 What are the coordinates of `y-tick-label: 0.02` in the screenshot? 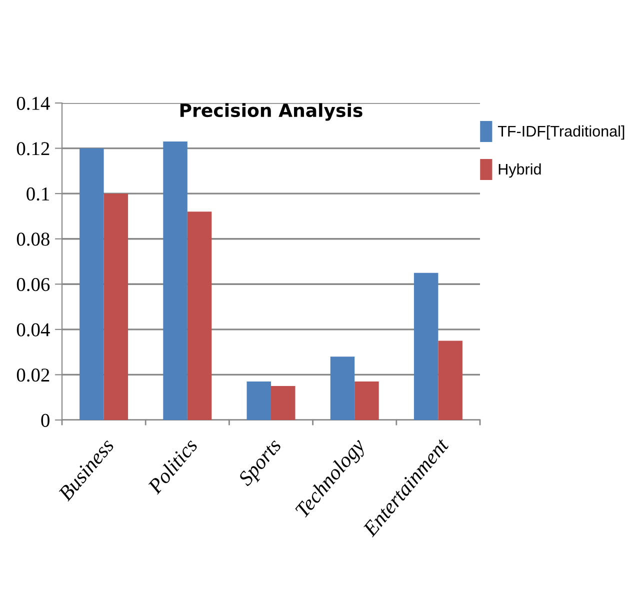 It's located at (33, 375).